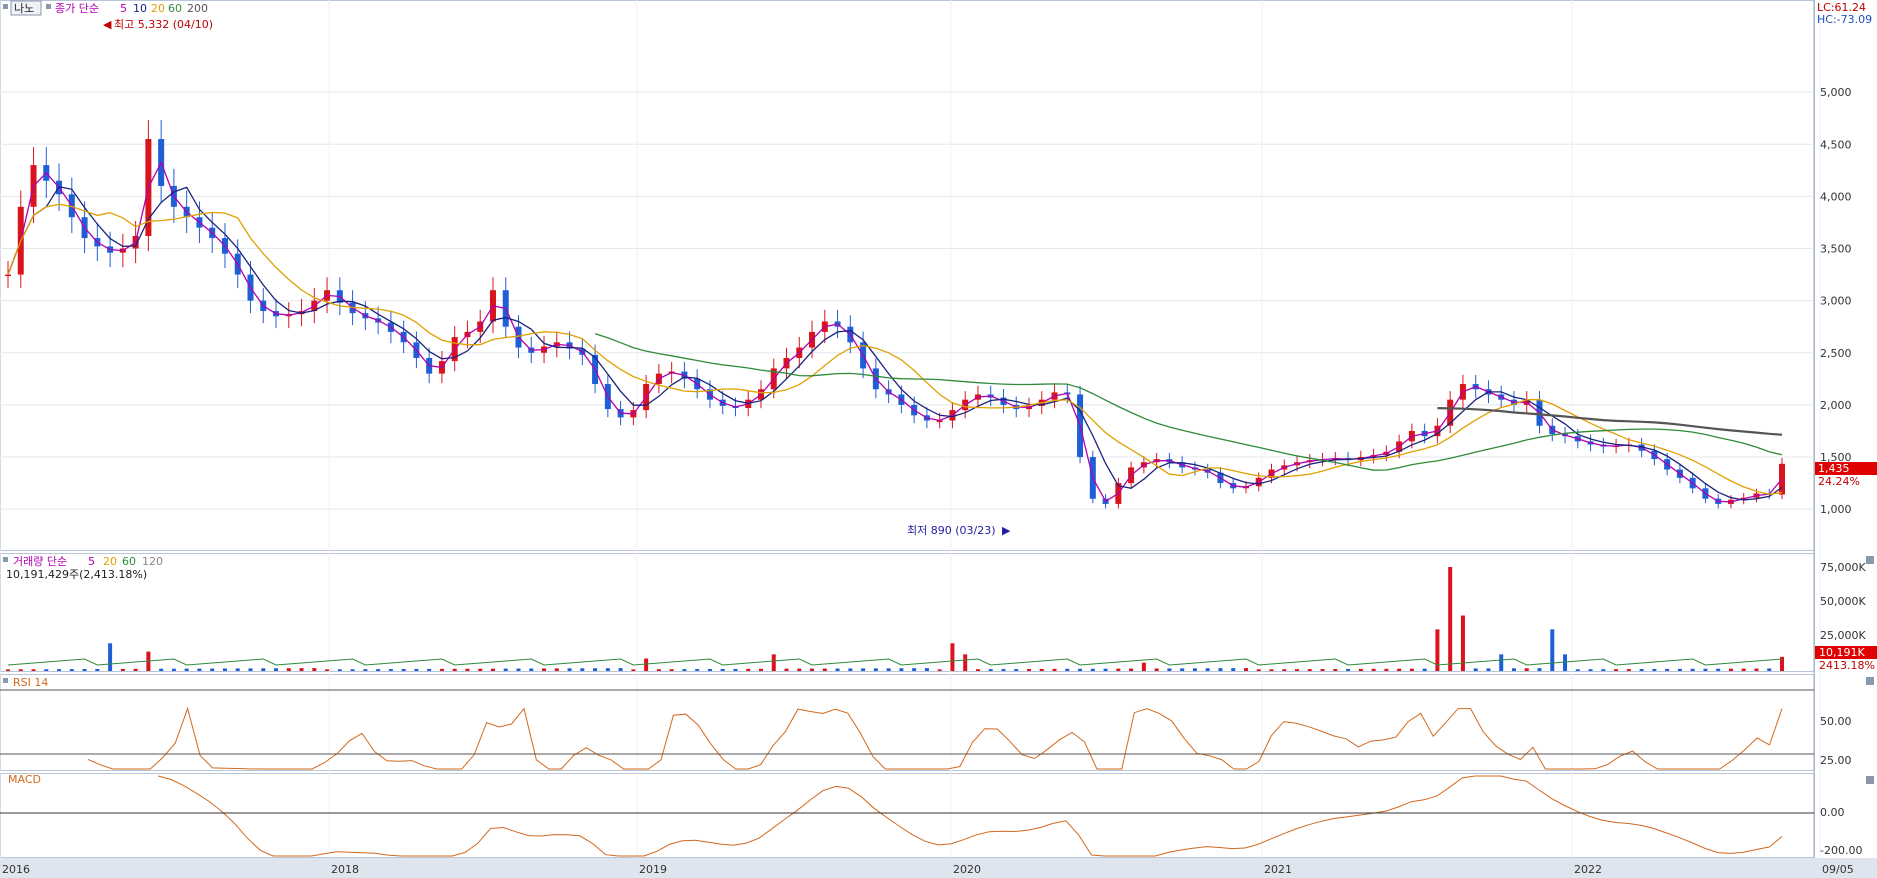  Describe the element at coordinates (152, 561) in the screenshot. I see `vol-ma120-legend: 120` at that location.